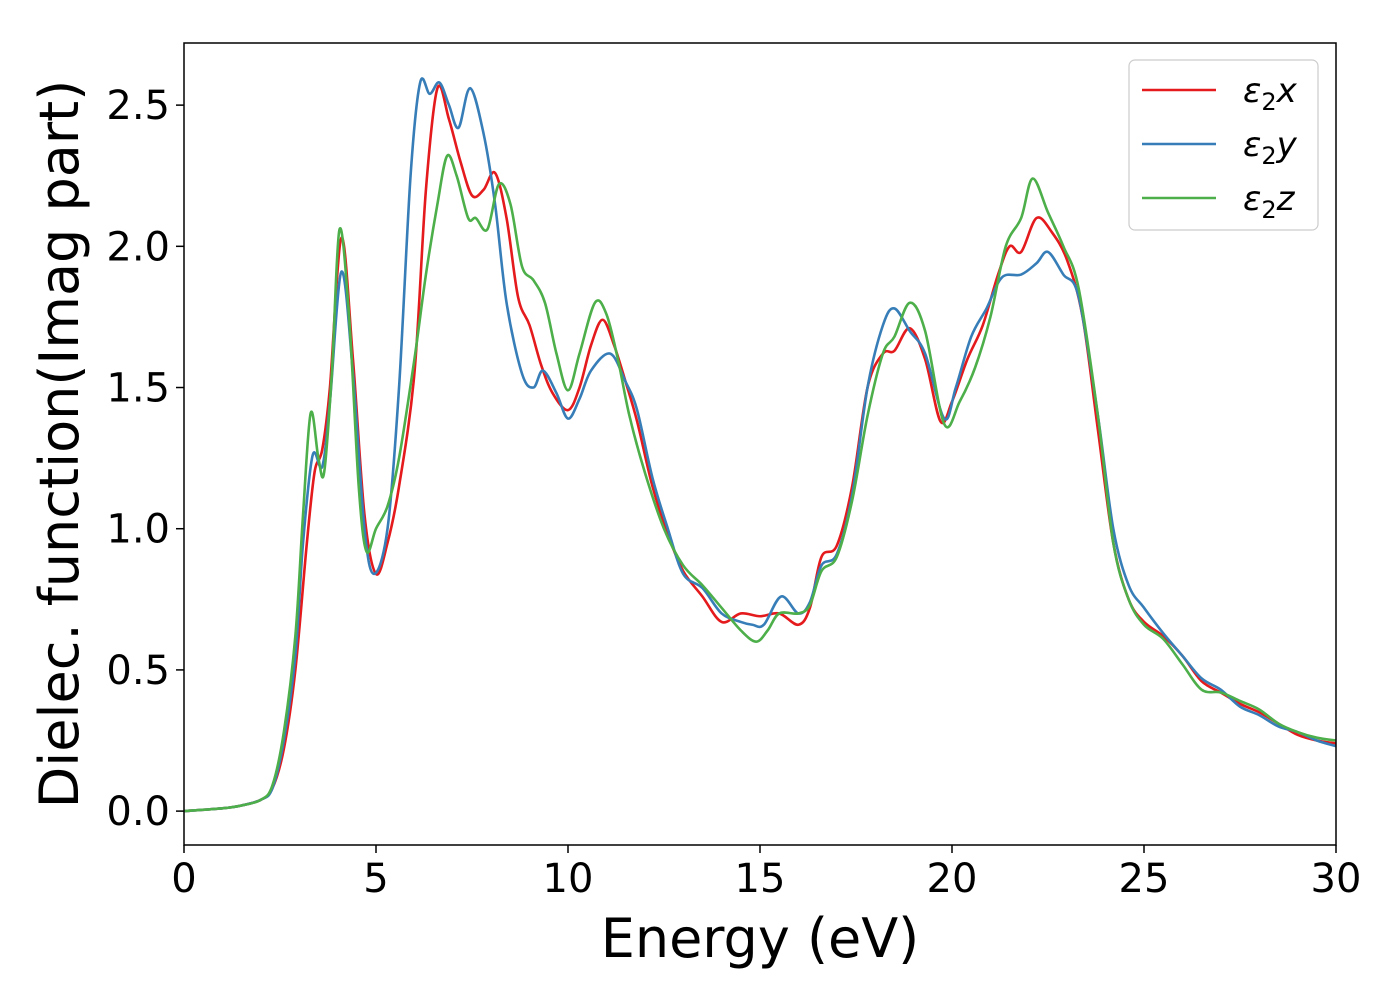 The width and height of the screenshot is (1400, 1000). Describe the element at coordinates (1144, 879) in the screenshot. I see `x-tick-label: 25` at that location.